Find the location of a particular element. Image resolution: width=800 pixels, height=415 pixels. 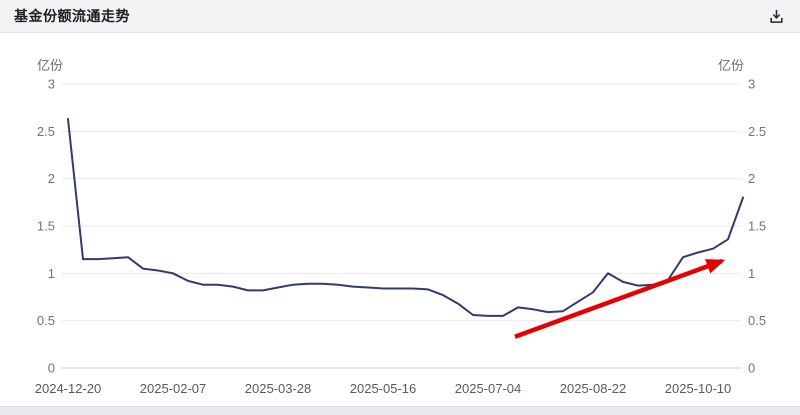

y-axis-right-unit-label: 亿份 is located at coordinates (731, 65).